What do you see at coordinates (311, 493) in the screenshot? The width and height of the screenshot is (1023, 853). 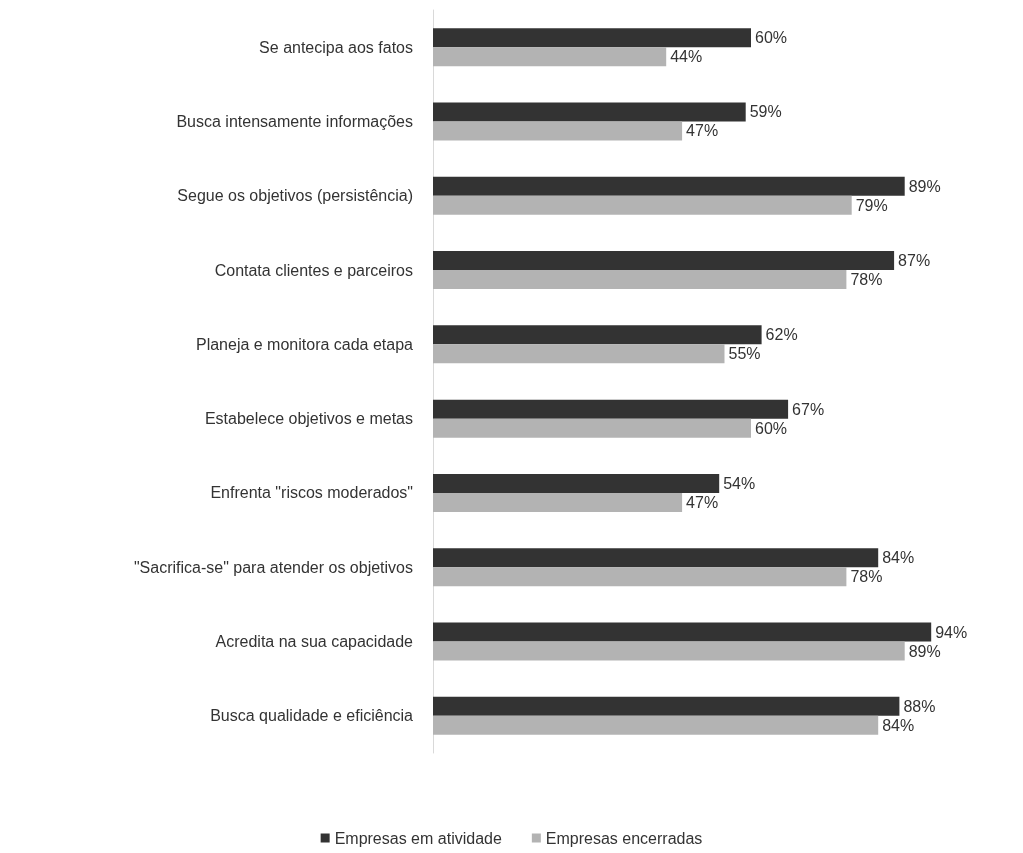 I see `y-tick-label: Enfrenta "riscos moderados"` at bounding box center [311, 493].